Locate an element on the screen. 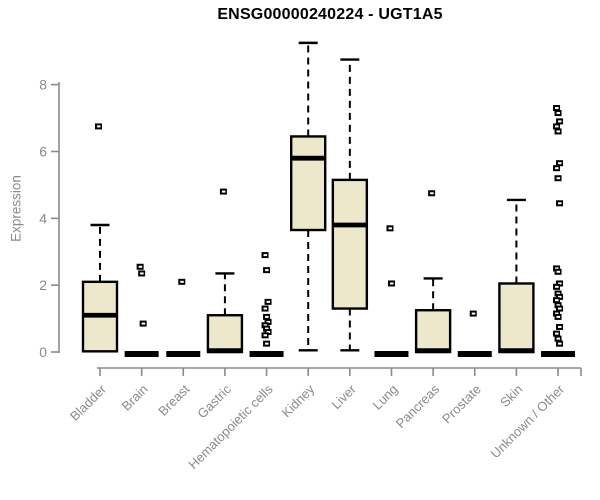 The image size is (600, 500). y-tick-label: 4 is located at coordinates (43, 218).